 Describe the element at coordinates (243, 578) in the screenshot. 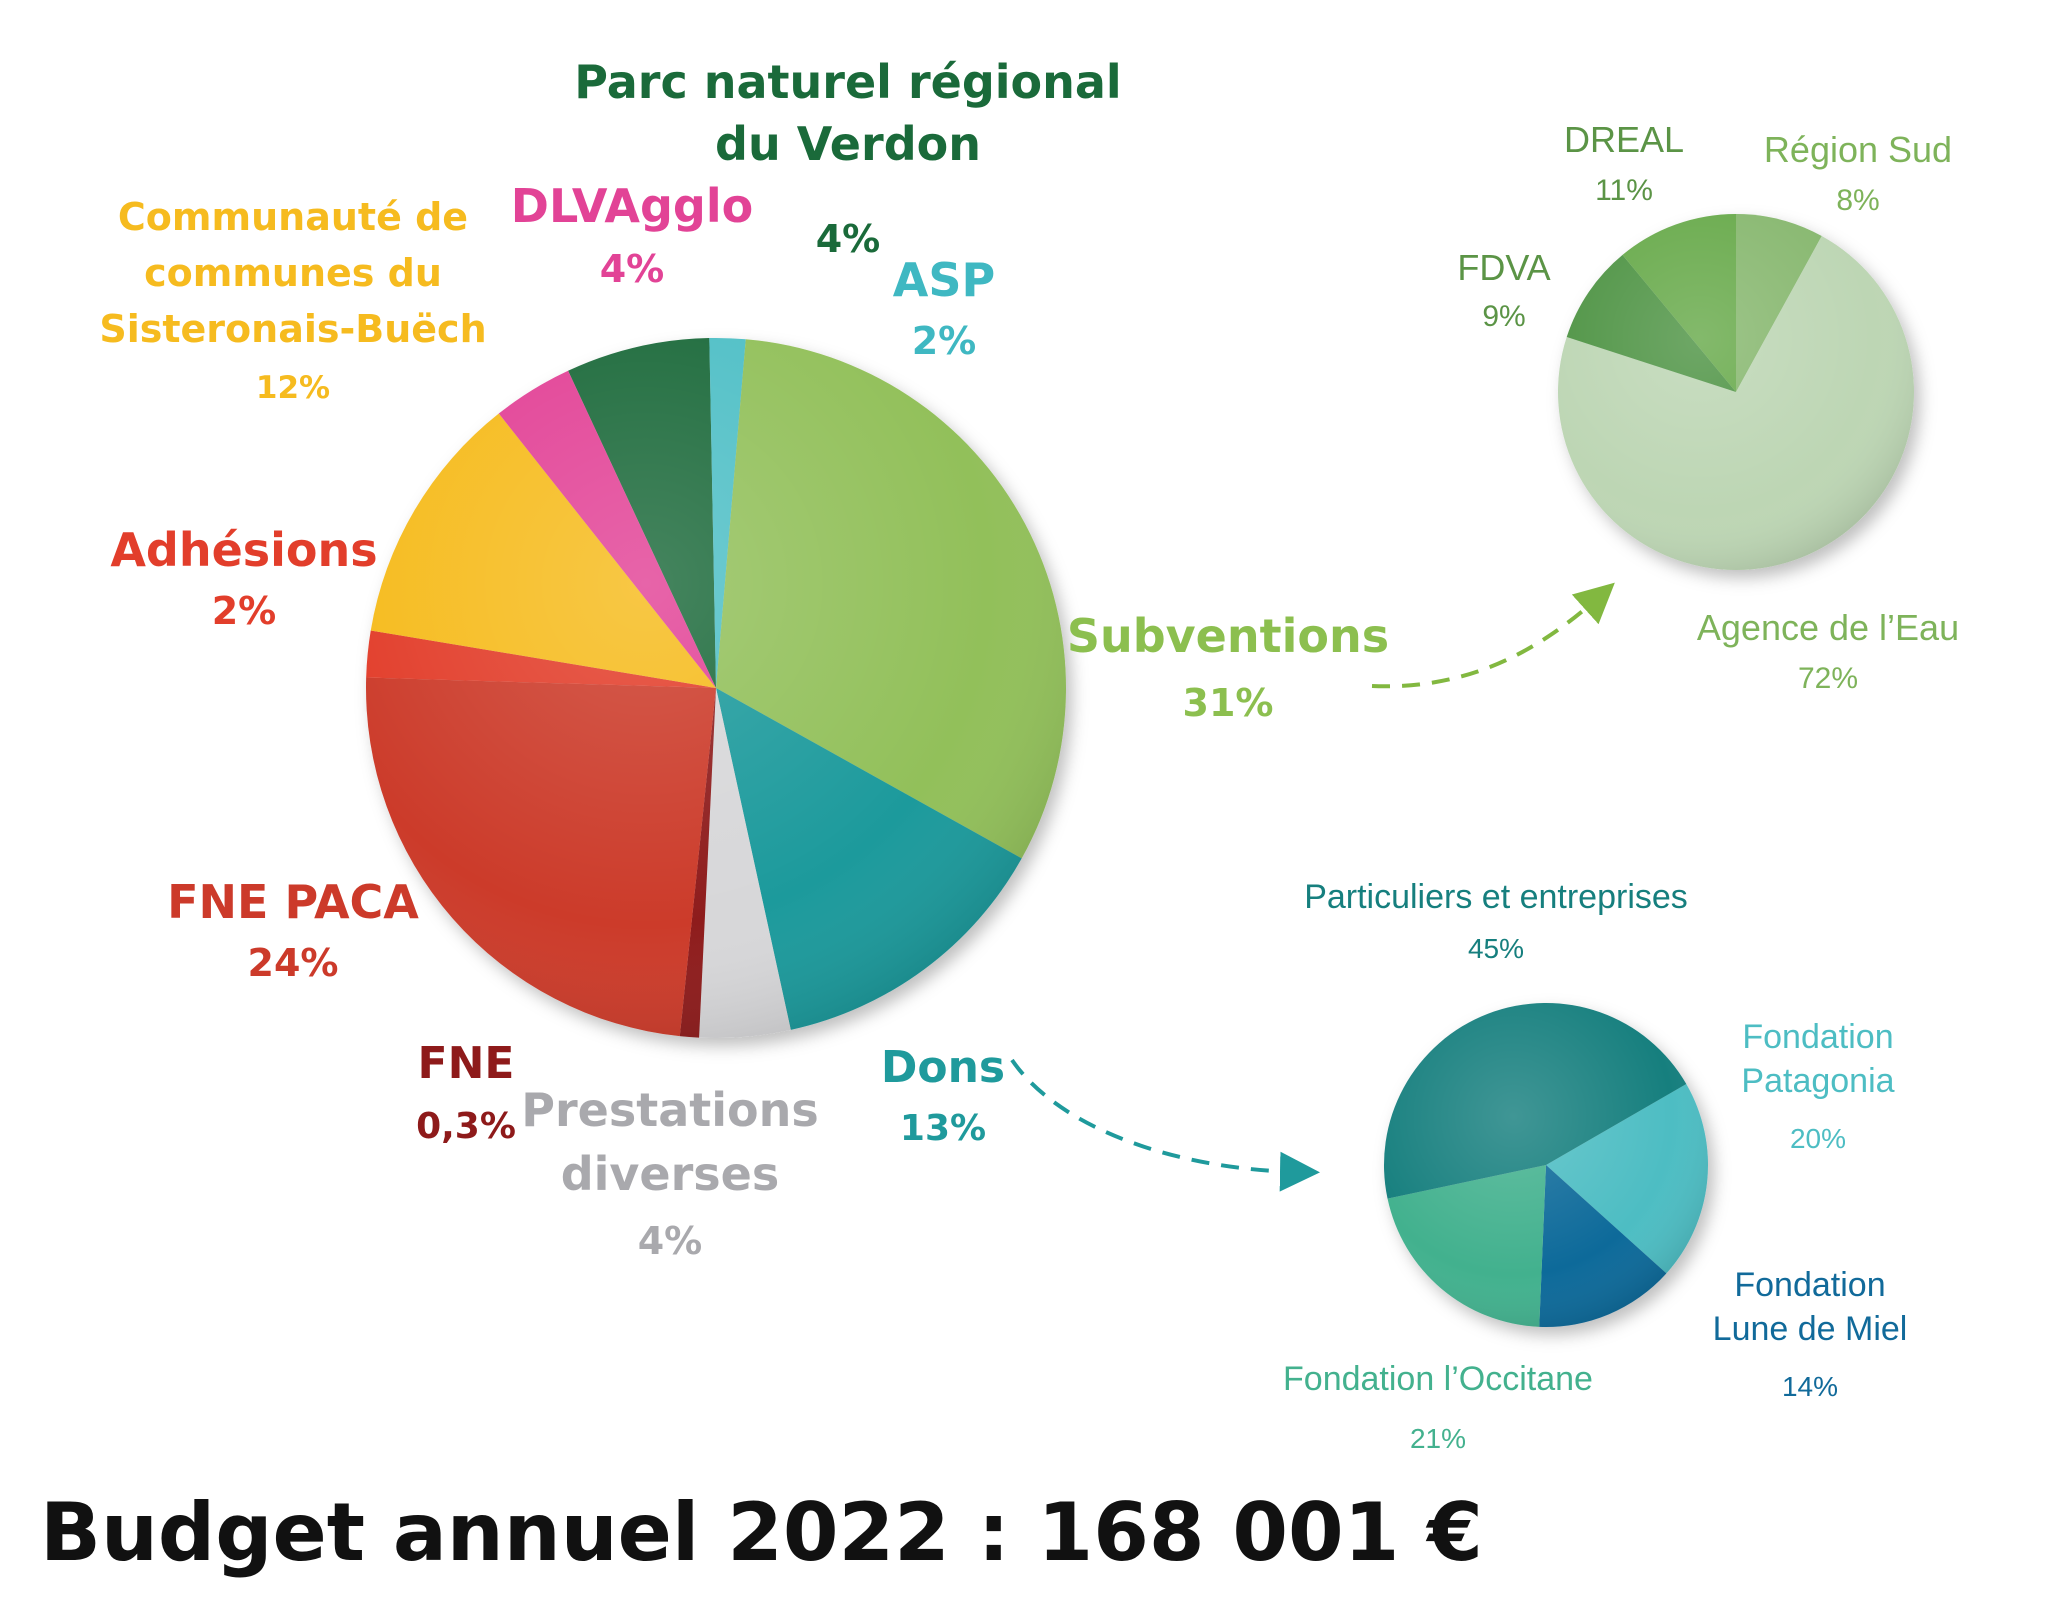

I see `label-adhesions: Adhésions 2%` at that location.